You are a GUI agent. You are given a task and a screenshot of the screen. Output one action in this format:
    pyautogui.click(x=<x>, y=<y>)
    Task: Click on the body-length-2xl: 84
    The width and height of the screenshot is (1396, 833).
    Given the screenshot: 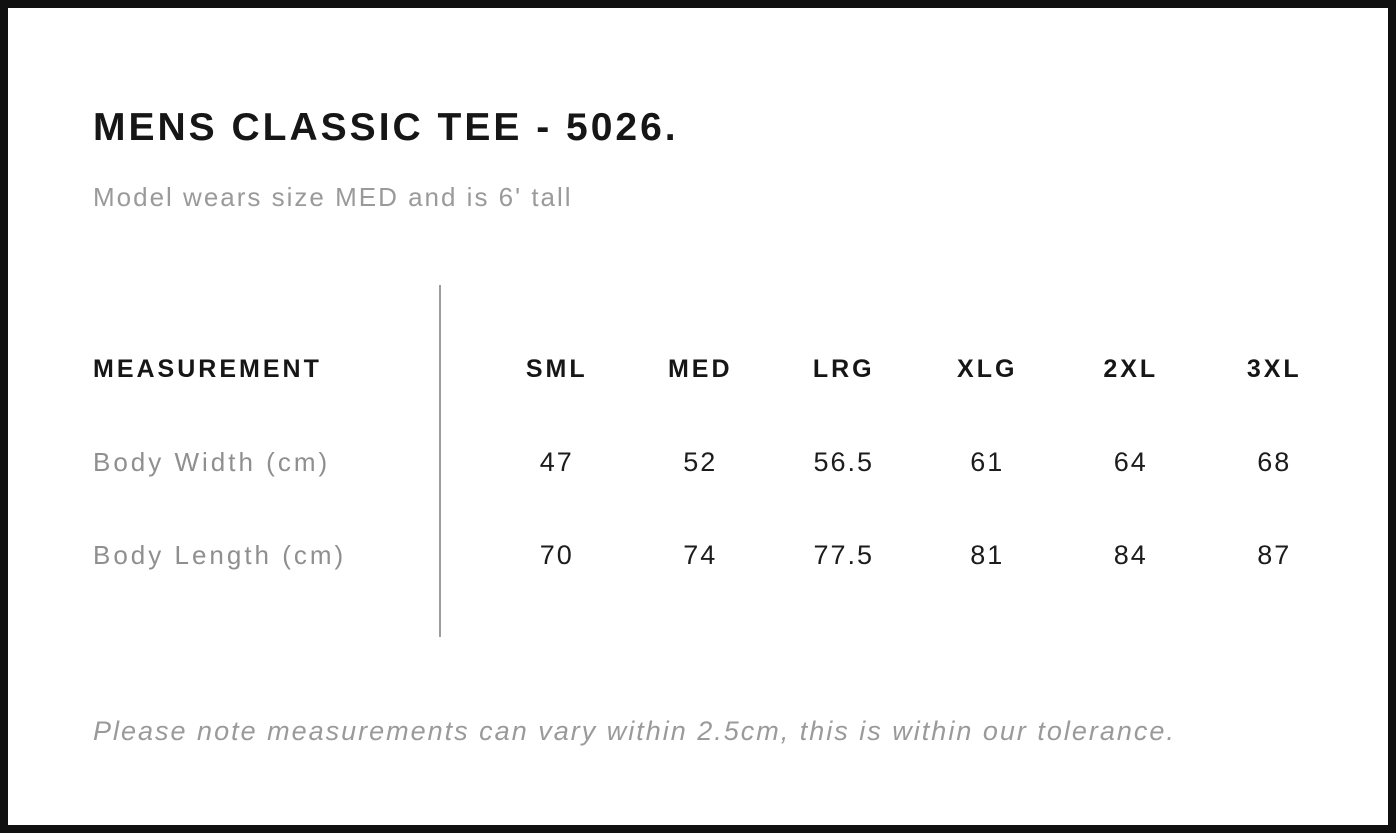 What is the action you would take?
    pyautogui.click(x=1130, y=555)
    